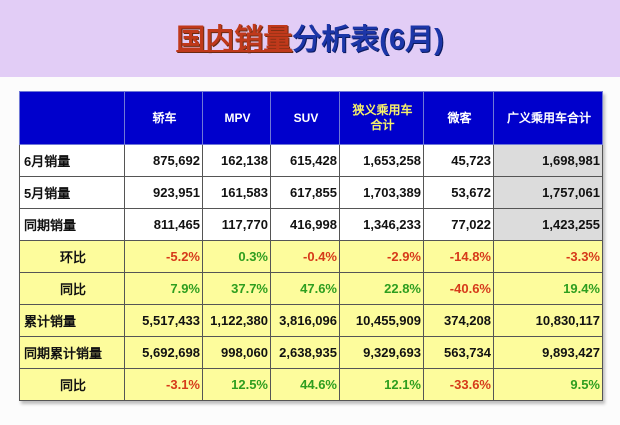  Describe the element at coordinates (236, 192) in the screenshot. I see `cell: 161,583` at that location.